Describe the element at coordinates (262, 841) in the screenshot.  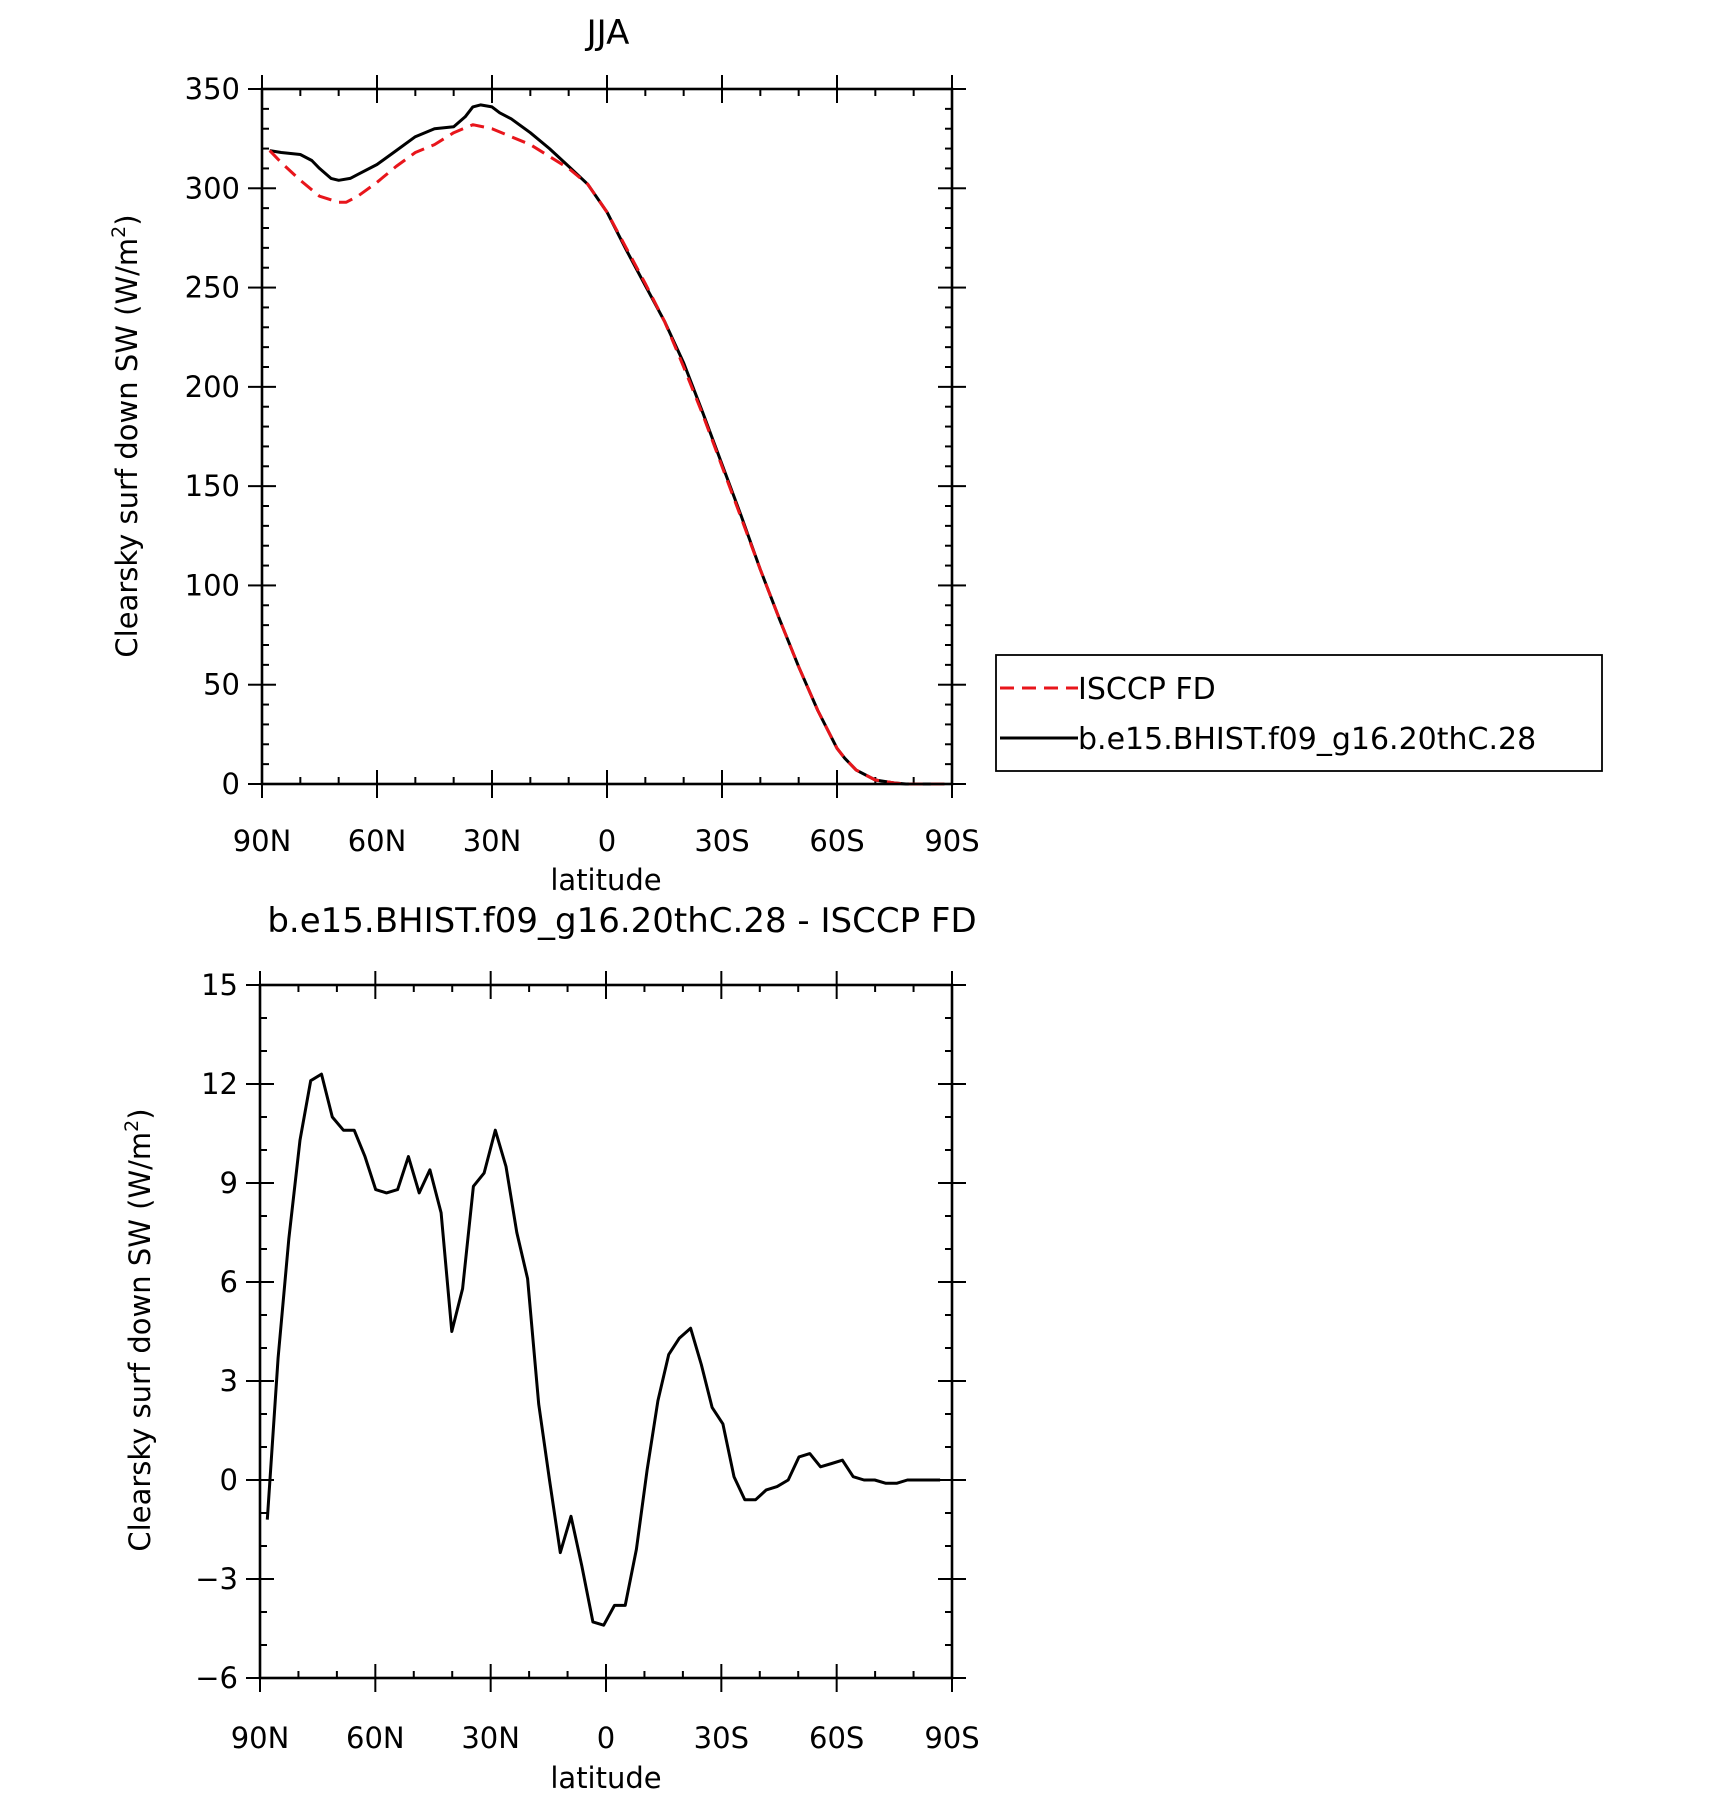
I see `top-x-tick-label: 90N` at that location.